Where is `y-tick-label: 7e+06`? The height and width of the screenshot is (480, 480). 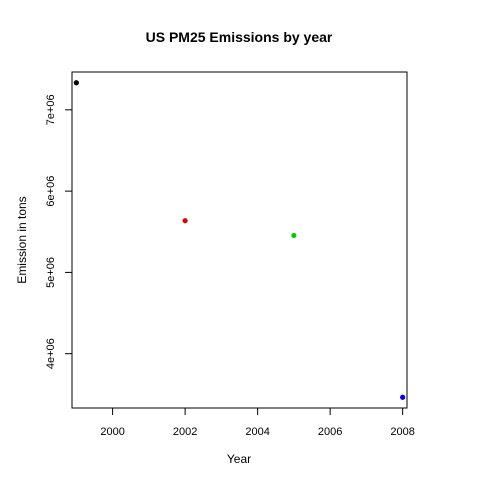 y-tick-label: 7e+06 is located at coordinates (51, 109).